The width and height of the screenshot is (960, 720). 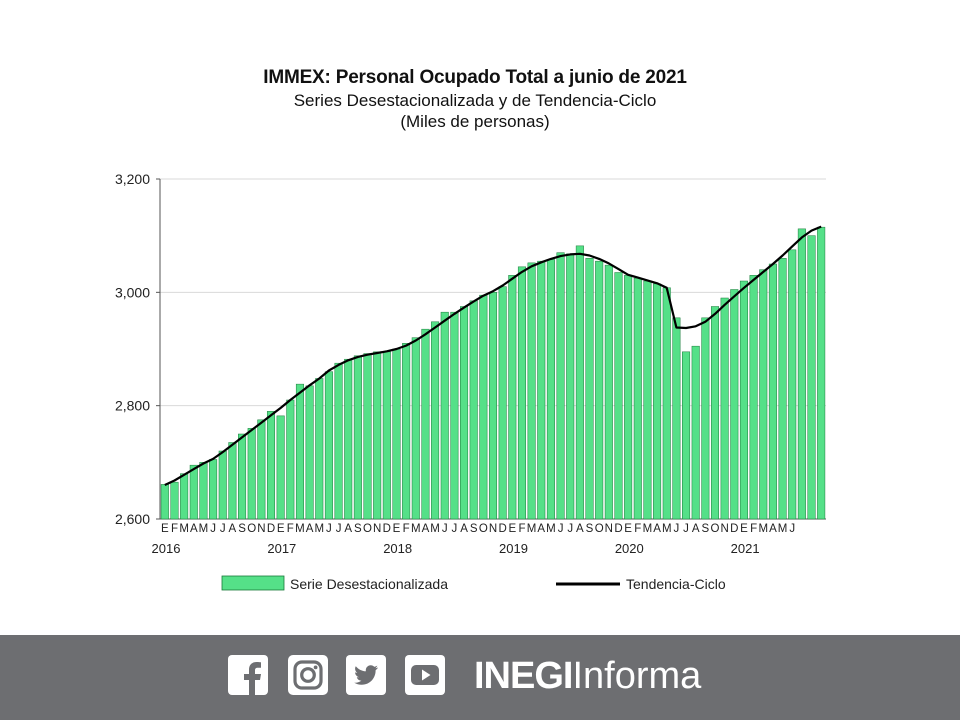 What do you see at coordinates (425, 677) in the screenshot?
I see `youtube-icon` at bounding box center [425, 677].